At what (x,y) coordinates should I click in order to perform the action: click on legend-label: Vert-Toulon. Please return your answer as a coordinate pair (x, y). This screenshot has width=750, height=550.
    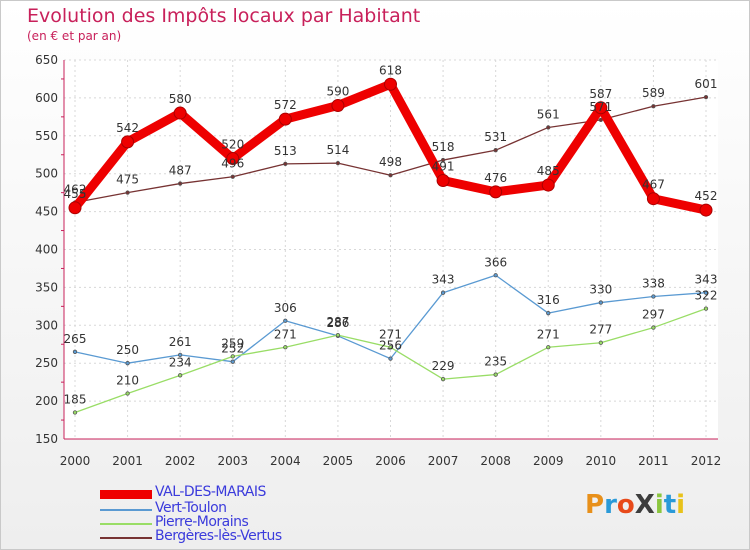
    Looking at the image, I should click on (191, 508).